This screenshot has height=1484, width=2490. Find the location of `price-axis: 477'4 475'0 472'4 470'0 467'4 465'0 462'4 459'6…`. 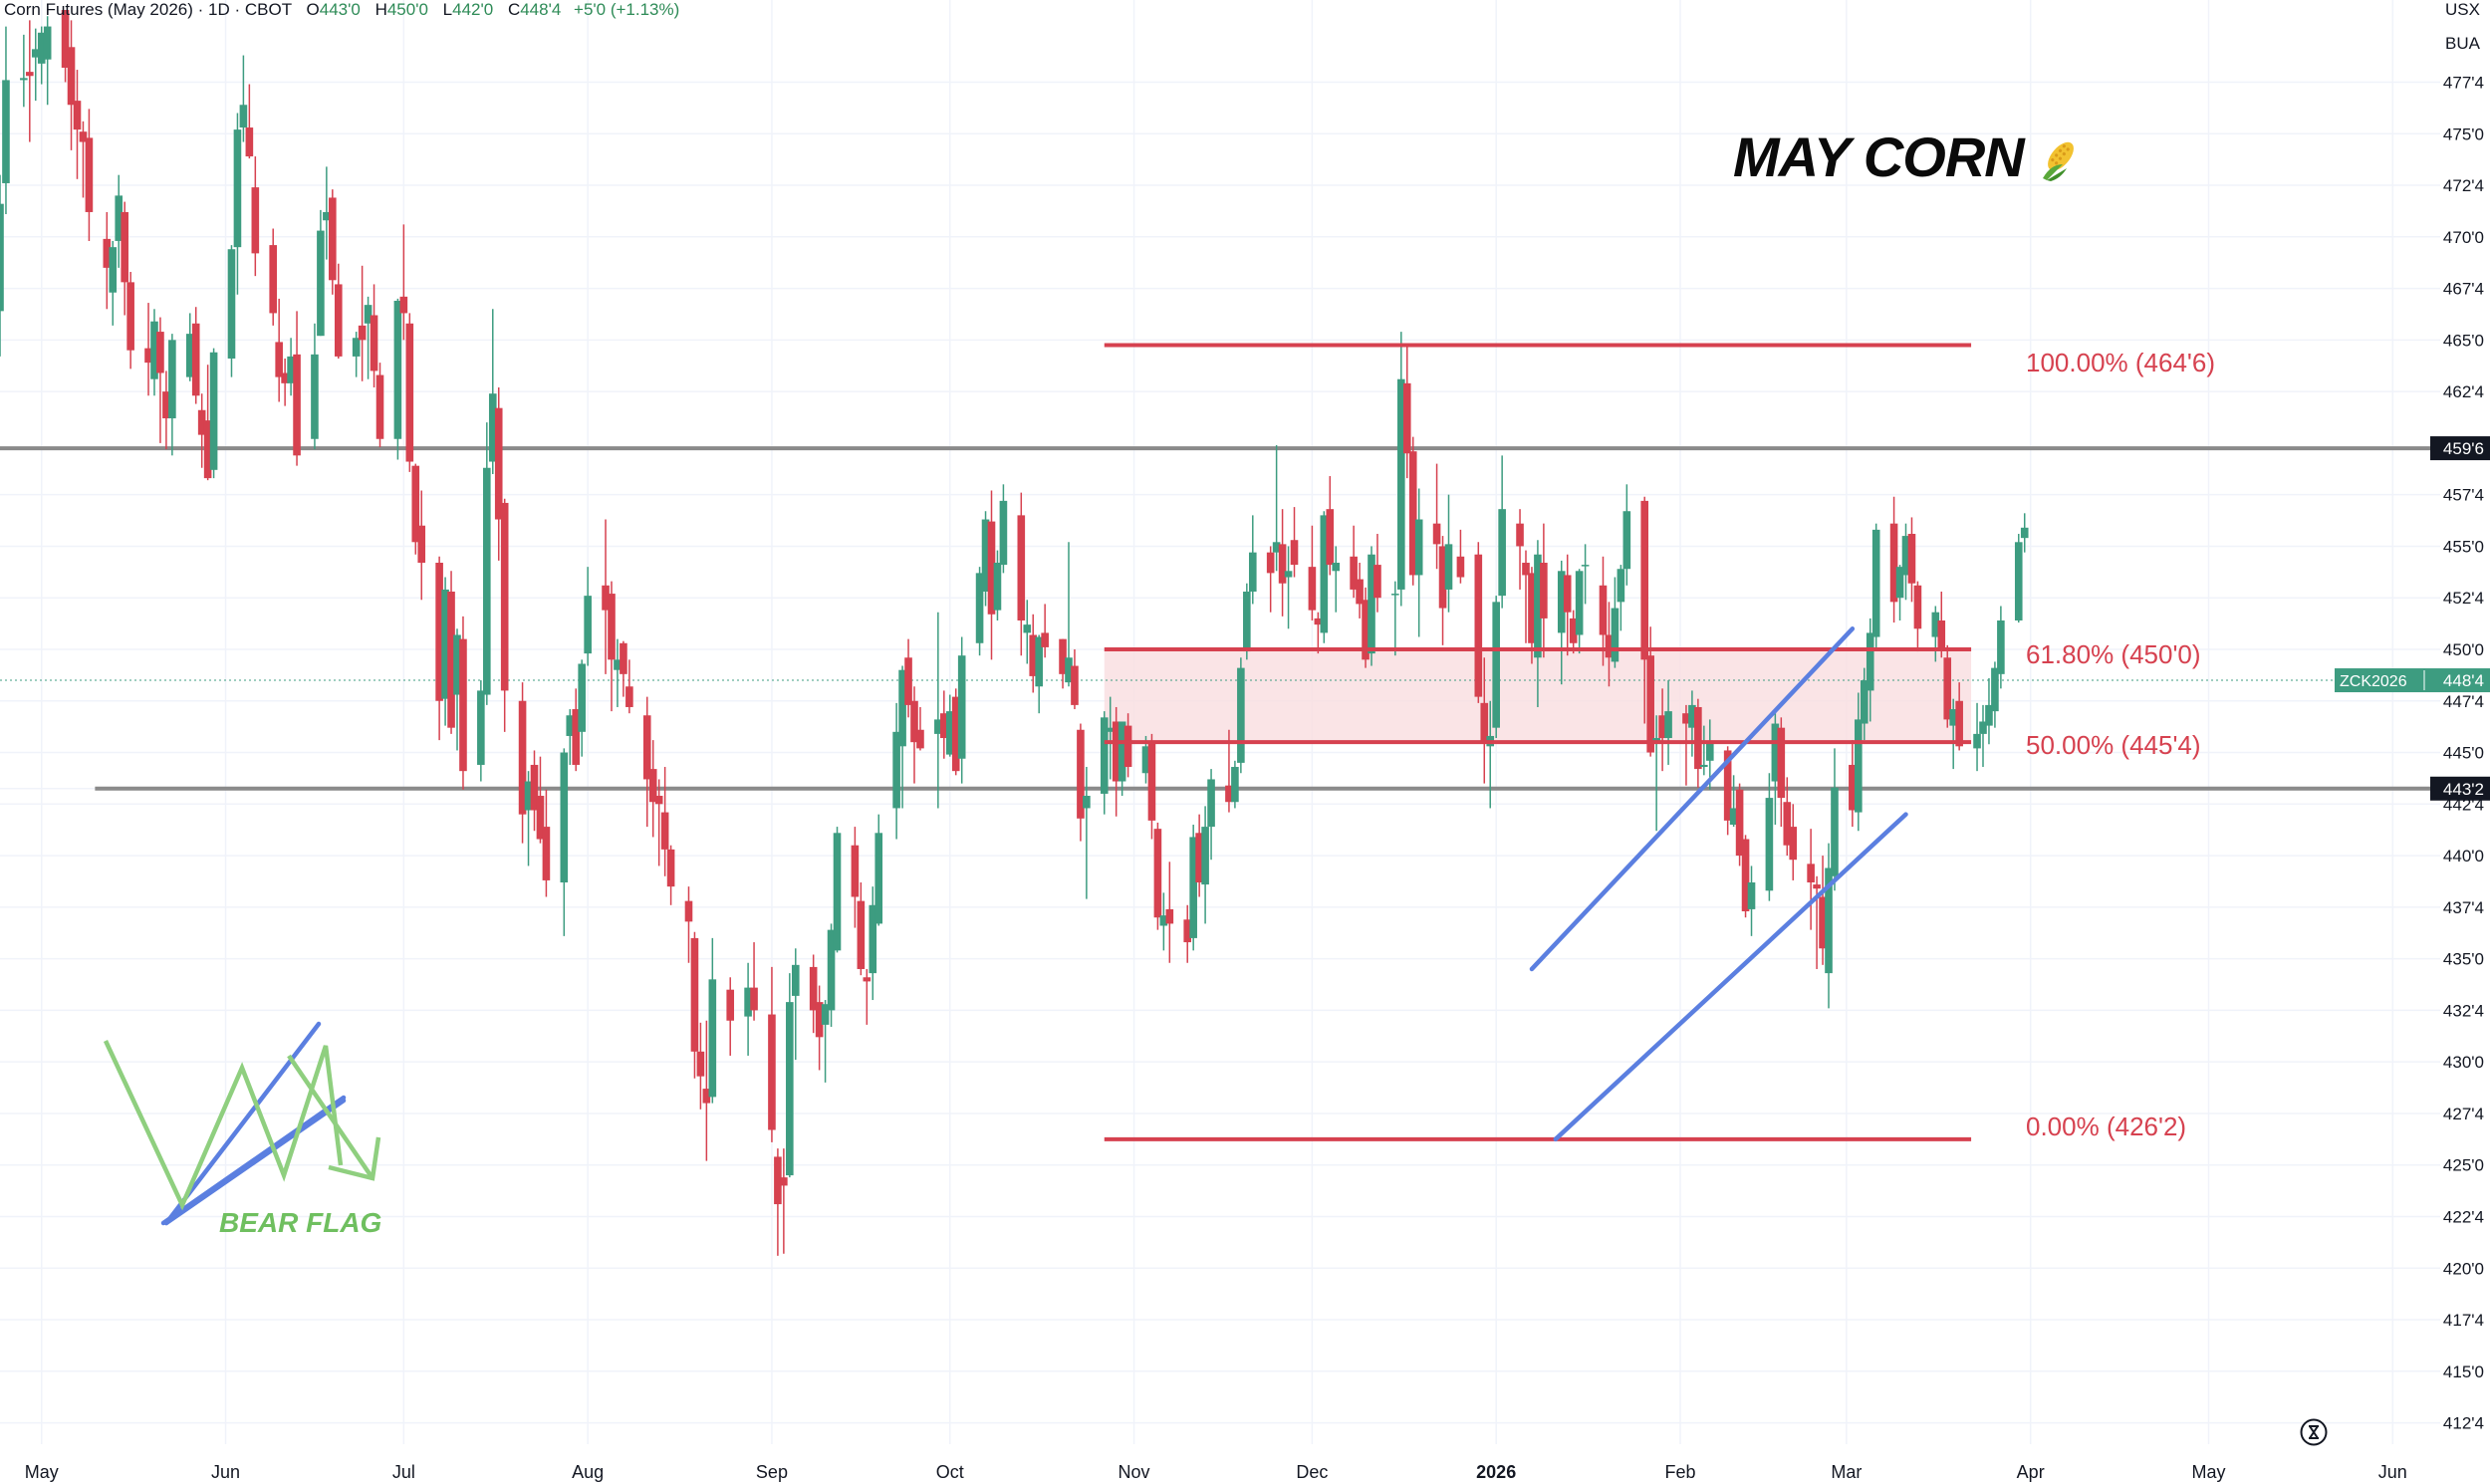

price-axis: 477'4 475'0 472'4 470'0 467'4 465'0 462'4 459'6… is located at coordinates (2412, 753).